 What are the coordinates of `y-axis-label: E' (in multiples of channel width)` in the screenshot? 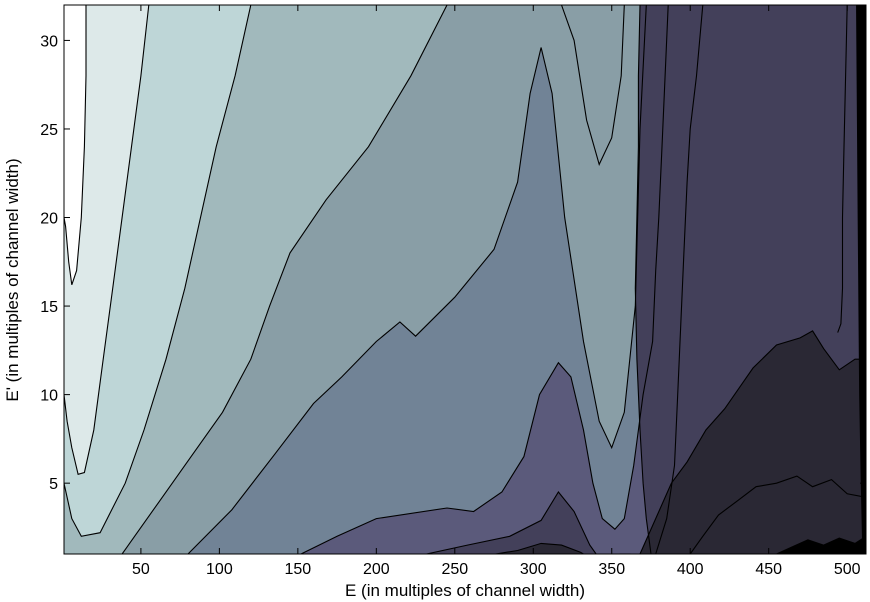 It's located at (12, 279).